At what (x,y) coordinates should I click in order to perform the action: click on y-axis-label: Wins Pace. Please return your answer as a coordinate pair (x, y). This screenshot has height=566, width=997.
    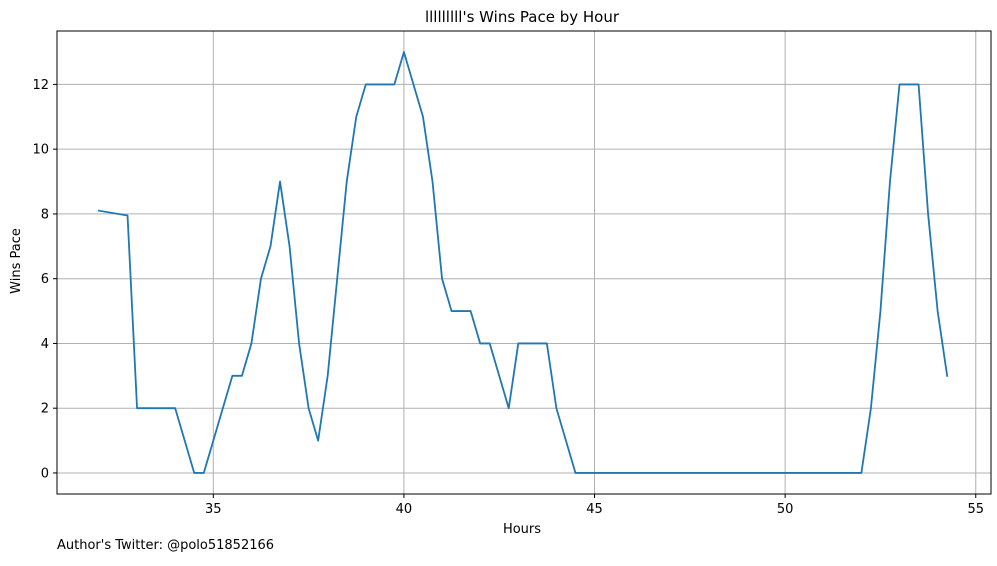
    Looking at the image, I should click on (16, 261).